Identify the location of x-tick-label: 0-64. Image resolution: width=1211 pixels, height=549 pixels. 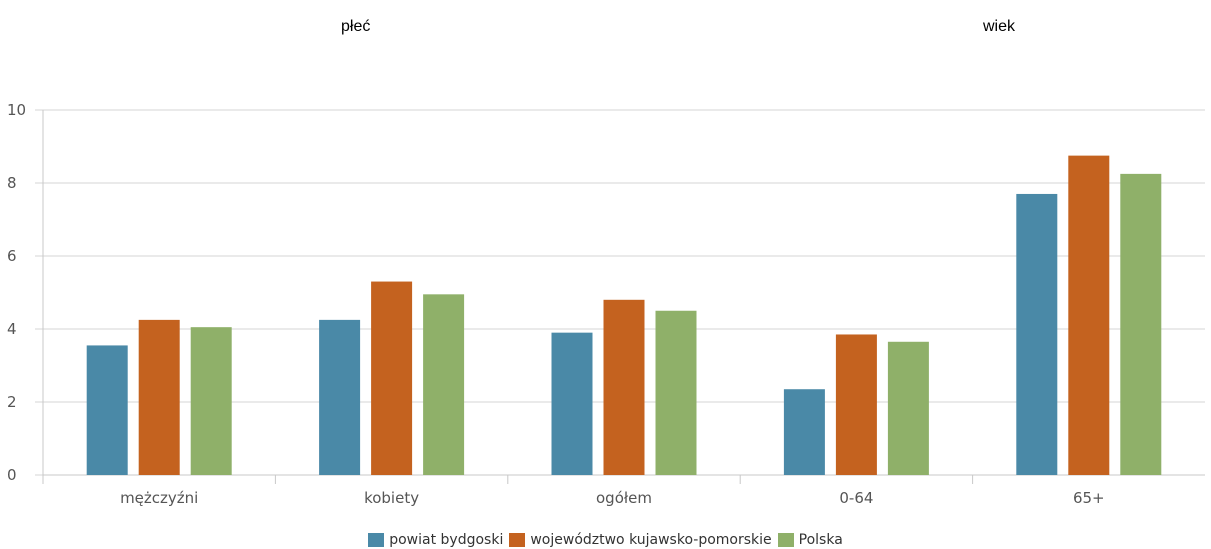
(856, 498).